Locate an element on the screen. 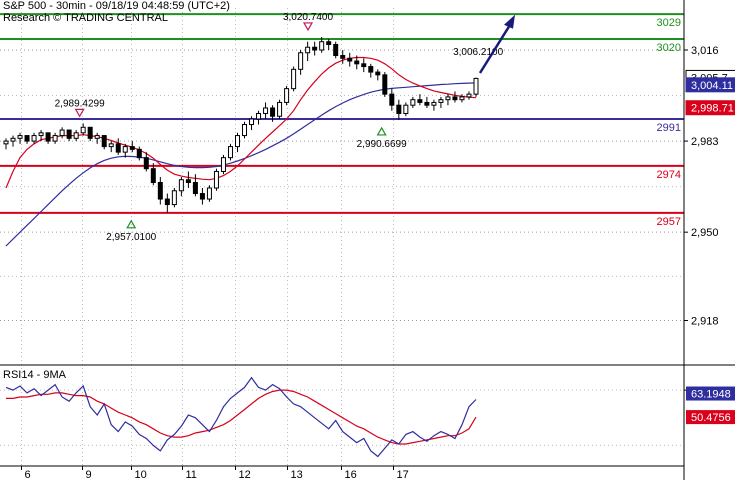 This screenshot has width=735, height=480. price-label-text: 3,004.11 is located at coordinates (712, 86).